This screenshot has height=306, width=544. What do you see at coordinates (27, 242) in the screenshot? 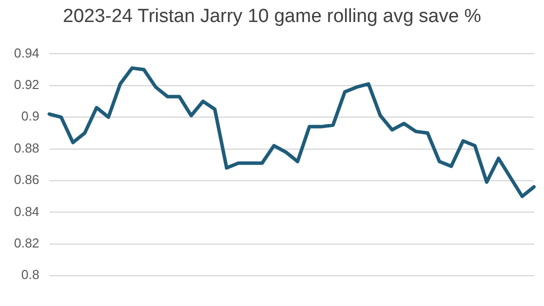
I see `y-tick-label: 0.82` at bounding box center [27, 242].